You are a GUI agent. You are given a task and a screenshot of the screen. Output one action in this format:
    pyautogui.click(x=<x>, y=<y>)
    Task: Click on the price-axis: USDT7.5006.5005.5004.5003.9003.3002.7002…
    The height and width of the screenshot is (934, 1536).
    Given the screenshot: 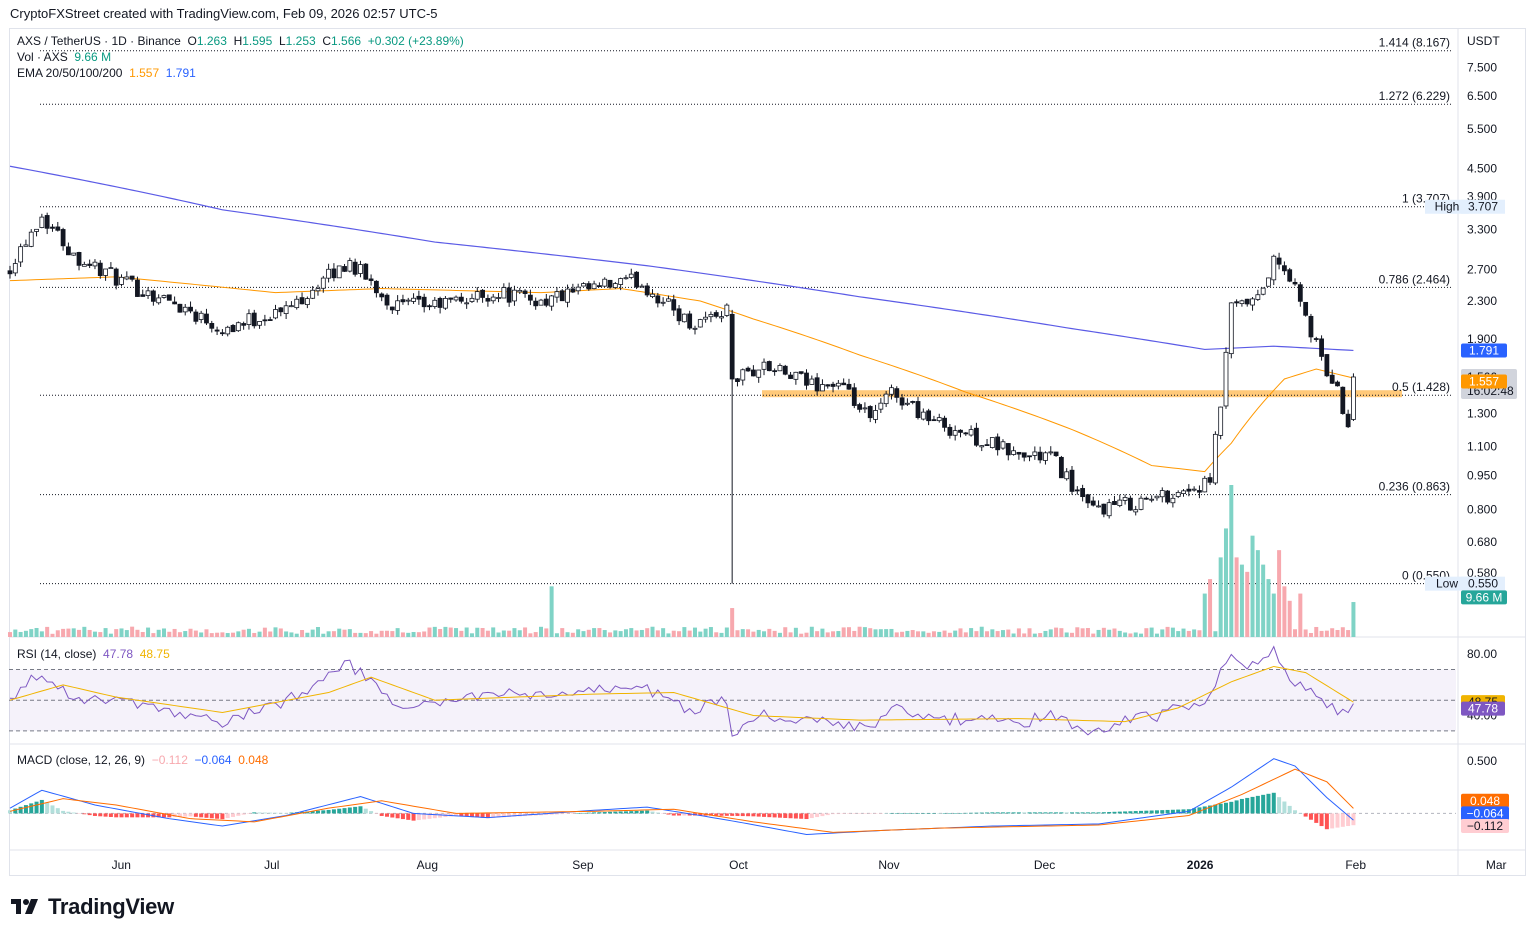 What is the action you would take?
    pyautogui.click(x=1483, y=307)
    